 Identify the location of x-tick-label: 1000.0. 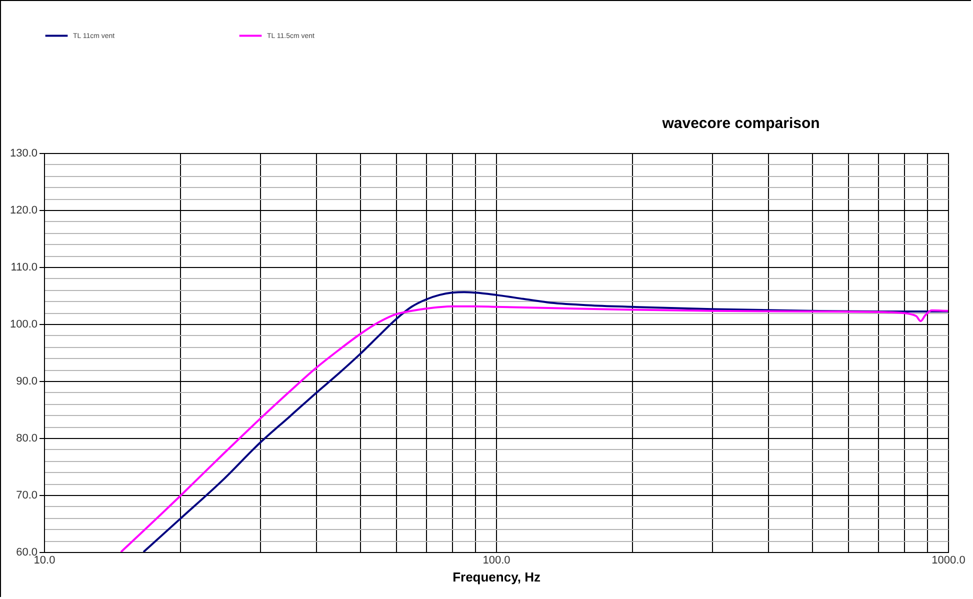
(949, 560).